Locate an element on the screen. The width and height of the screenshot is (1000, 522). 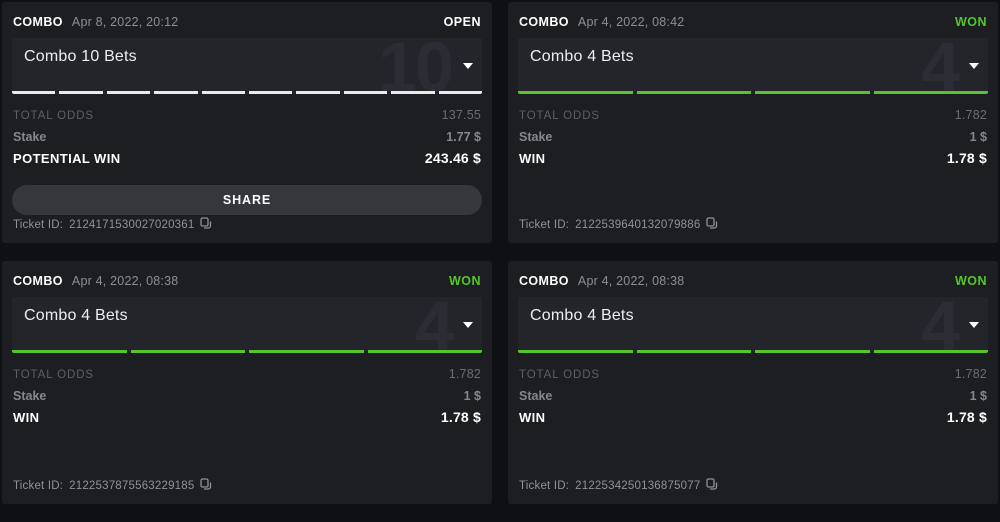
bet-title: Combo 10 Bets is located at coordinates (80, 56).